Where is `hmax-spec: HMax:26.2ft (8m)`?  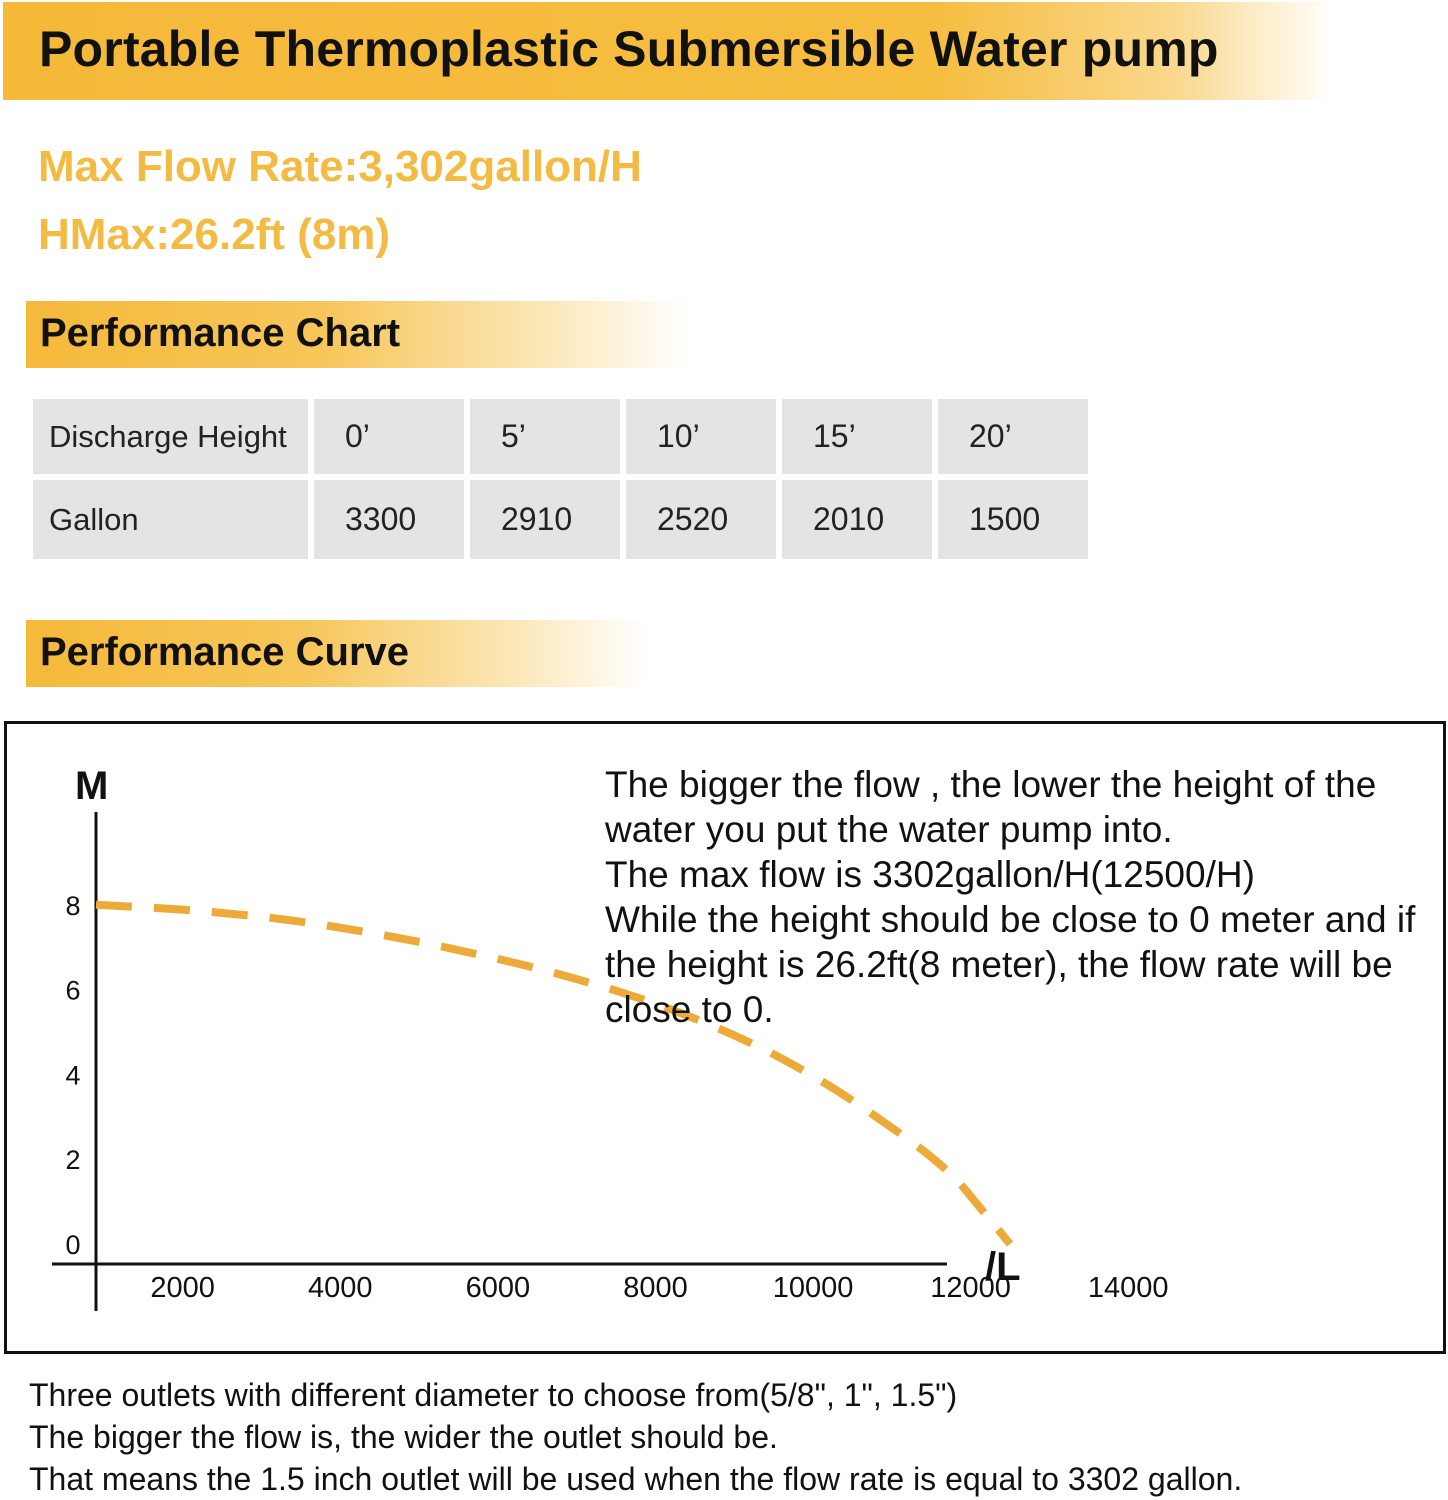
hmax-spec: HMax:26.2ft (8m) is located at coordinates (214, 234).